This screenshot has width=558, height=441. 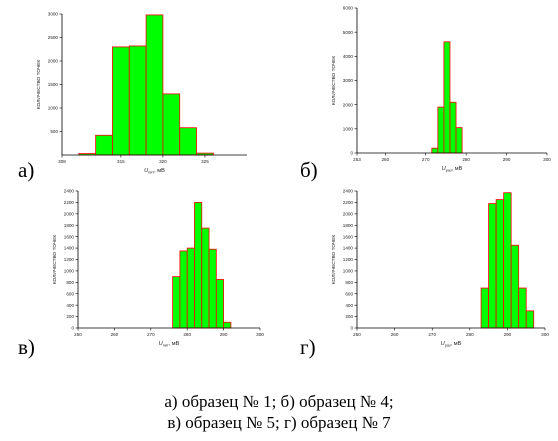 What do you see at coordinates (348, 8) in the screenshot?
I see `y-tick-label: 6000` at bounding box center [348, 8].